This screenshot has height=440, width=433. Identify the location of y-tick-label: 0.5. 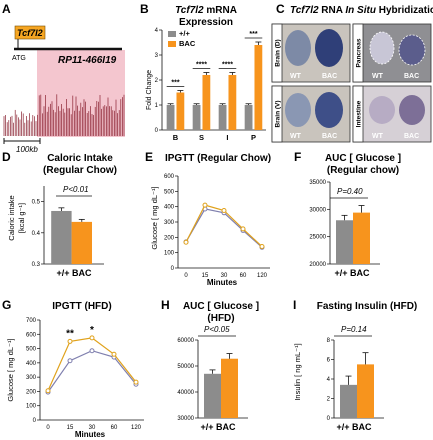
(36, 203).